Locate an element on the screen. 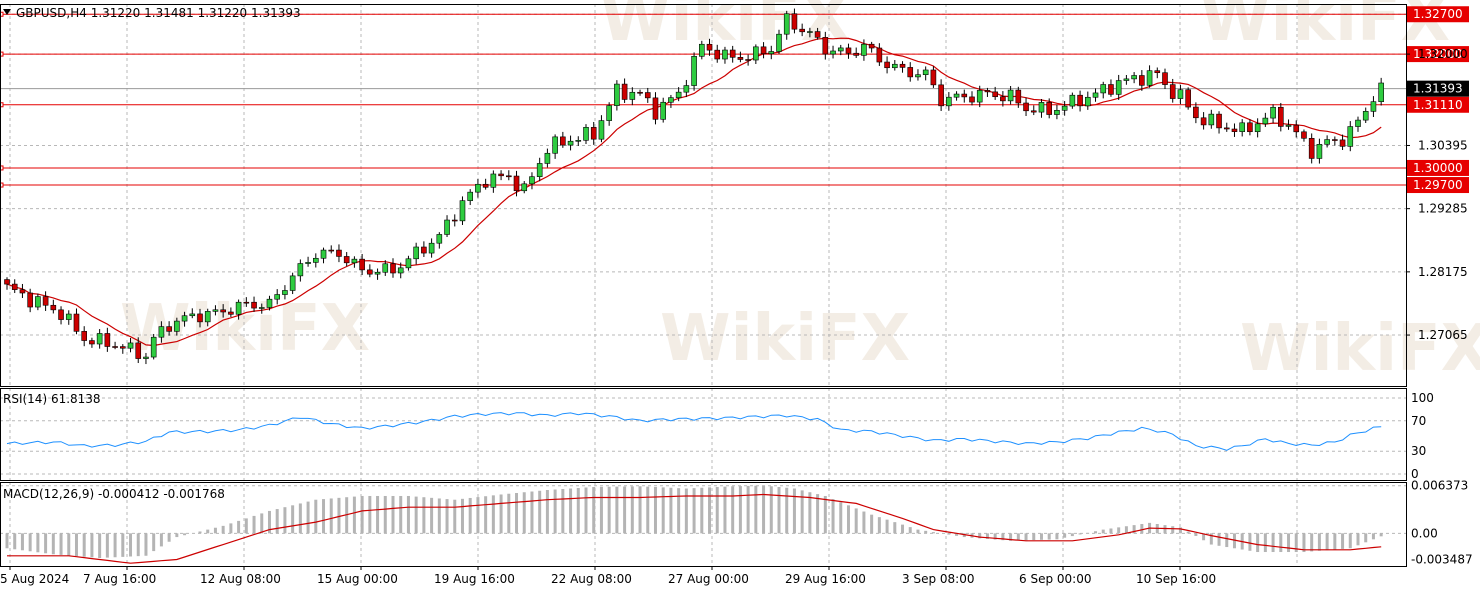 The height and width of the screenshot is (591, 1480). y-tick-label: 1.32000 is located at coordinates (1443, 54).